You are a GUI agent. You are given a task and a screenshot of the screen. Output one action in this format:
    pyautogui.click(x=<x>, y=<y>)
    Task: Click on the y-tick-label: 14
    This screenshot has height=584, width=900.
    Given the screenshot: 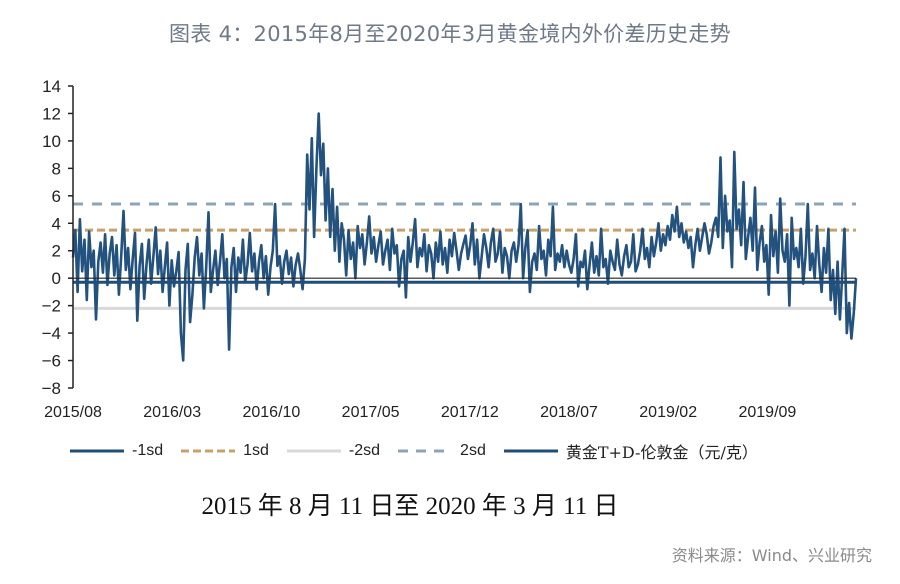 What is the action you would take?
    pyautogui.click(x=51, y=86)
    